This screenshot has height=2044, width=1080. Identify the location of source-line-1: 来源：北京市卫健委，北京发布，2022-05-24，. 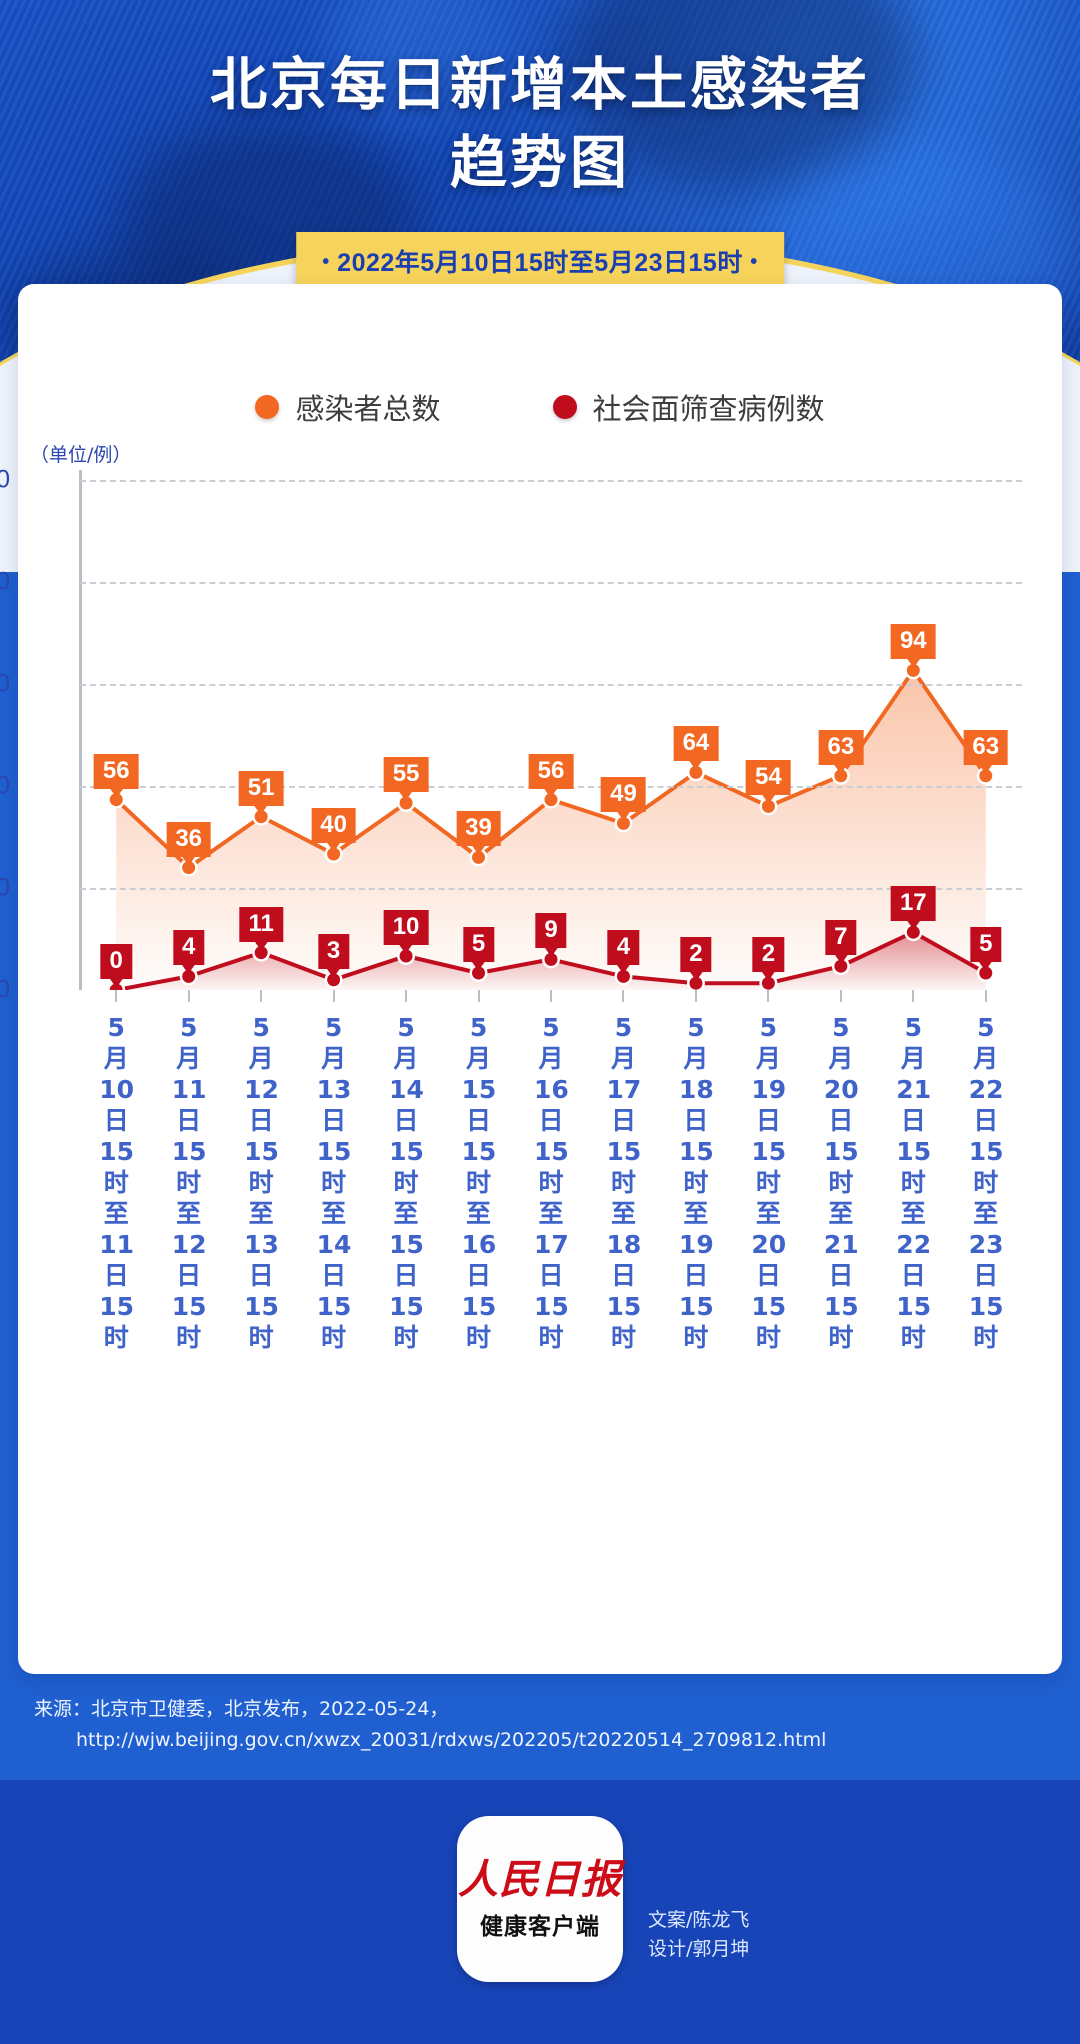
(241, 1709).